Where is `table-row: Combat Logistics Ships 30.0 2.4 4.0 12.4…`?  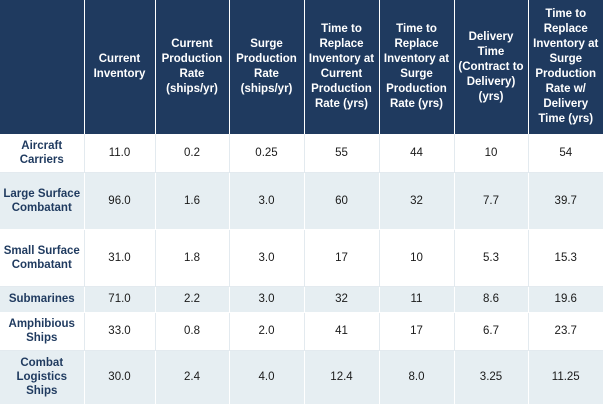
table-row: Combat Logistics Ships 30.0 2.4 4.0 12.4… is located at coordinates (301, 377).